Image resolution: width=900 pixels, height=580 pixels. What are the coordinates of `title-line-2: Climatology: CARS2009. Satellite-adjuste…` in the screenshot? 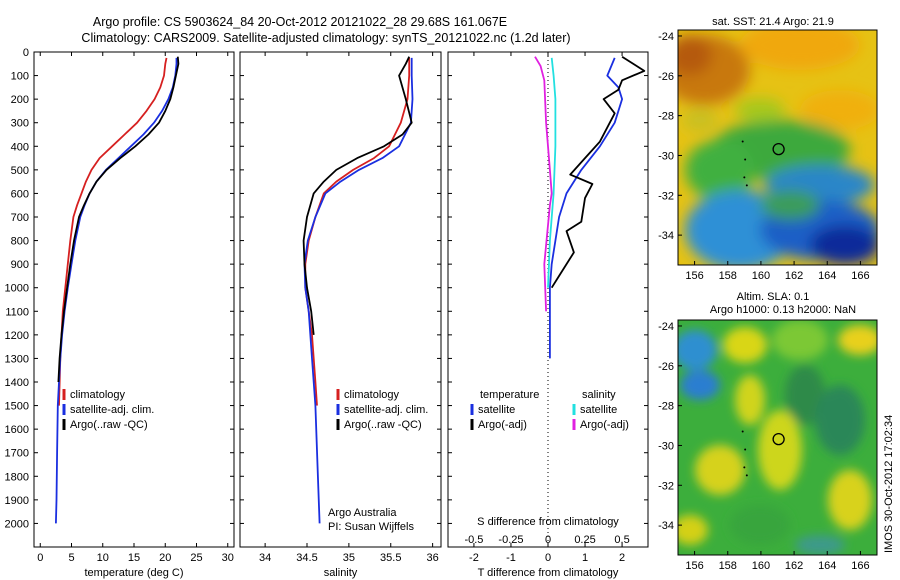 It's located at (325, 38).